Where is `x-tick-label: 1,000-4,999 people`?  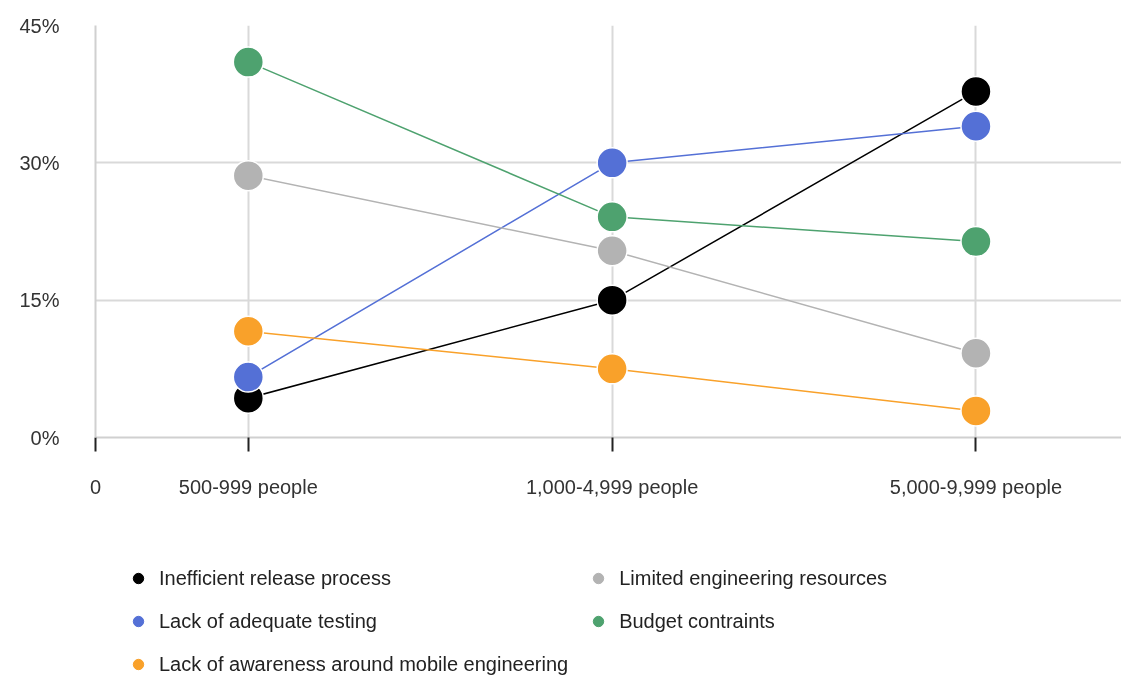
x-tick-label: 1,000-4,999 people is located at coordinates (612, 486).